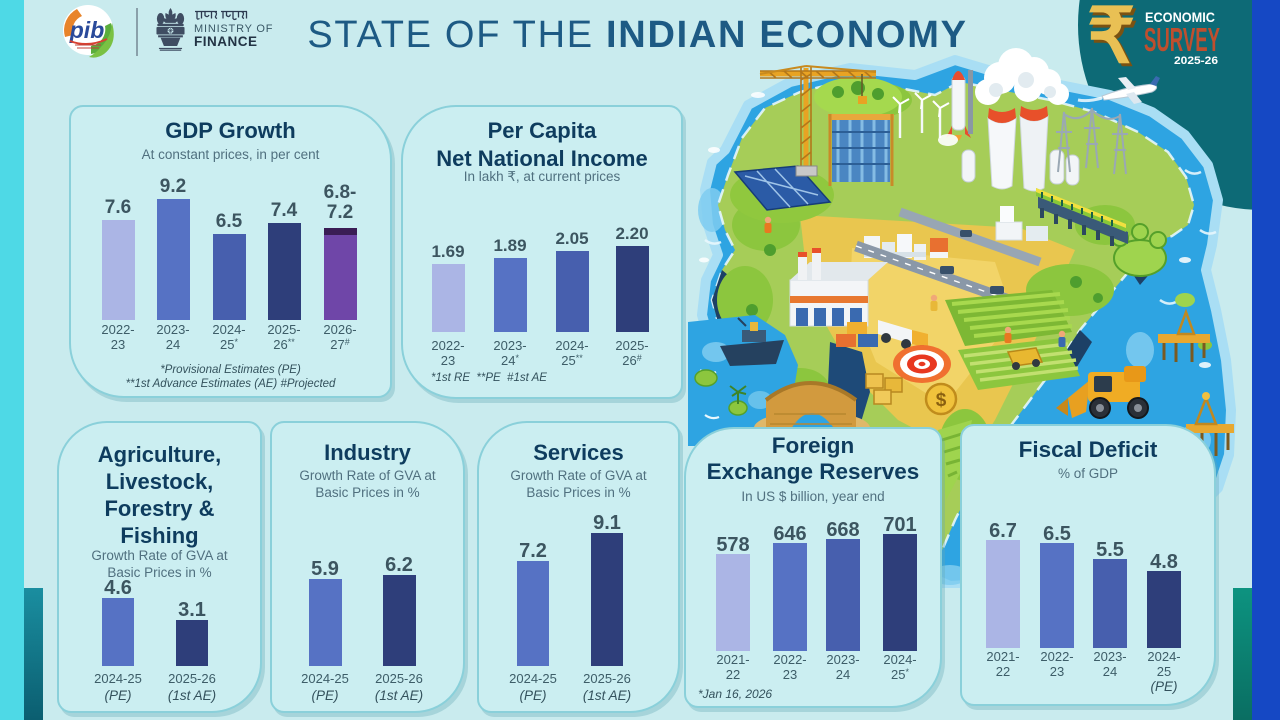 The width and height of the screenshot is (1280, 720). Describe the element at coordinates (1182, 39) in the screenshot. I see `svg-text: SURVEY` at that location.